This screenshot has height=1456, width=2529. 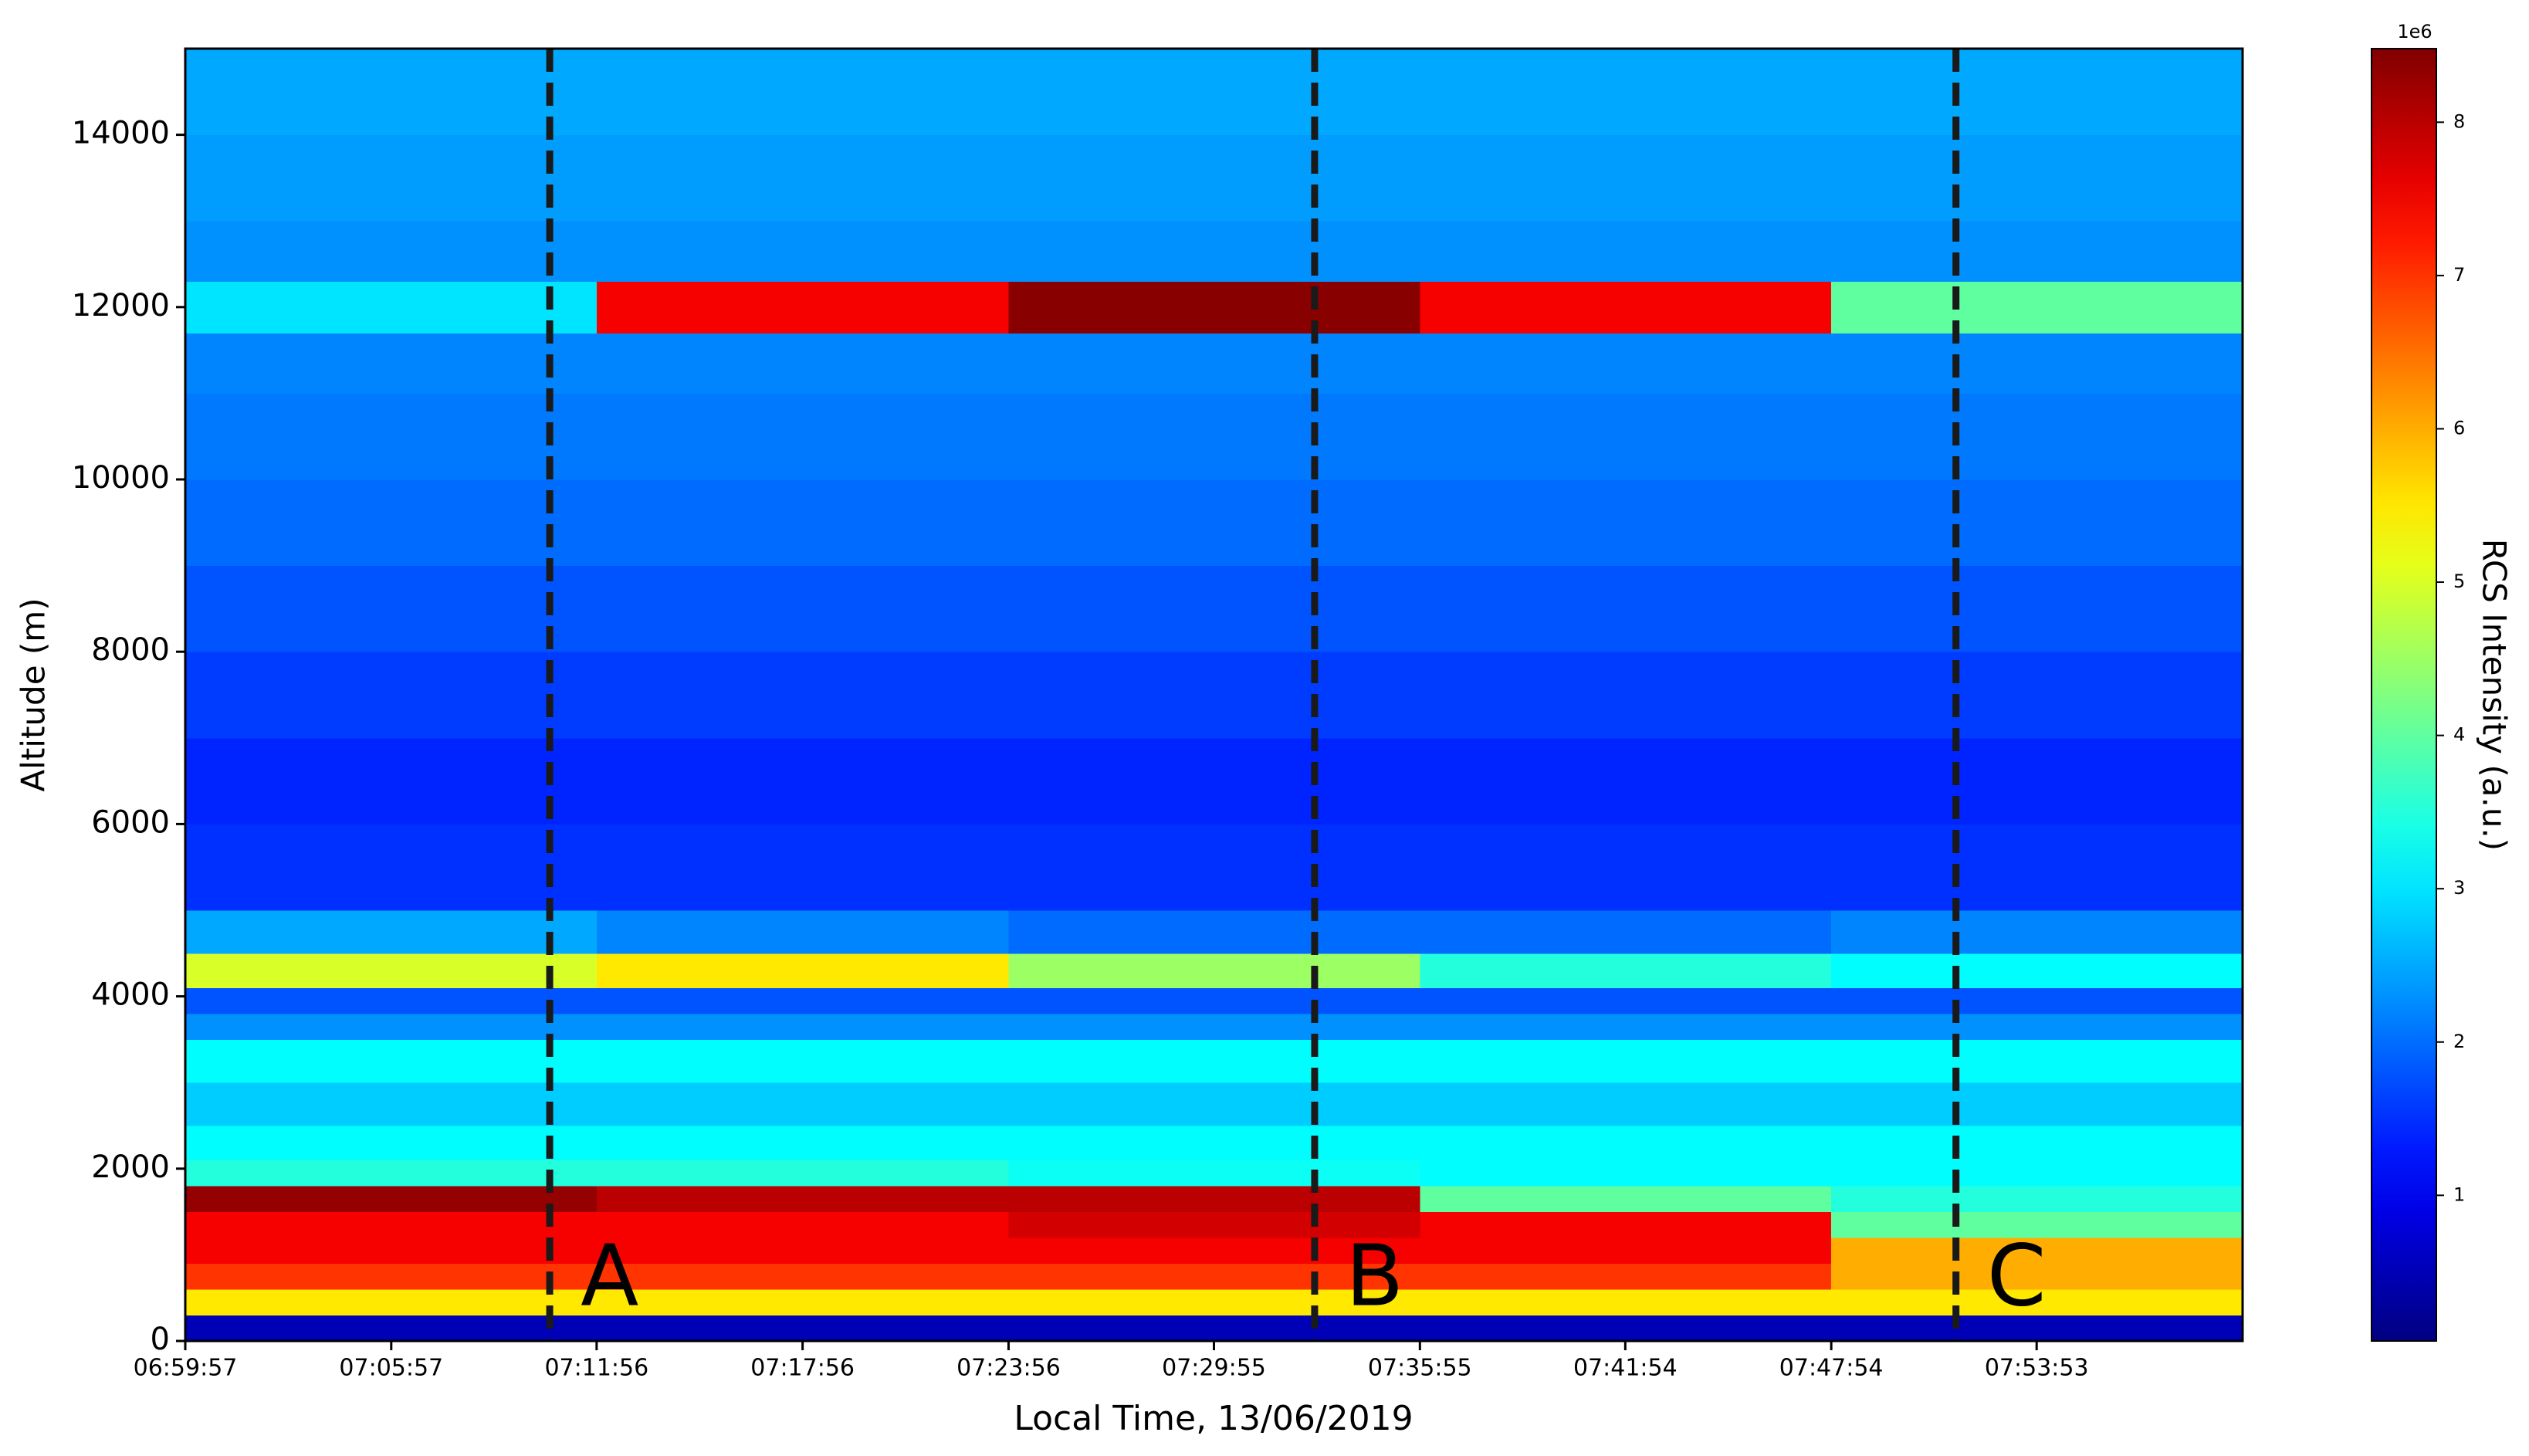 What do you see at coordinates (2495, 695) in the screenshot?
I see `colorbar-label: RCS Intensity (a.u.)` at bounding box center [2495, 695].